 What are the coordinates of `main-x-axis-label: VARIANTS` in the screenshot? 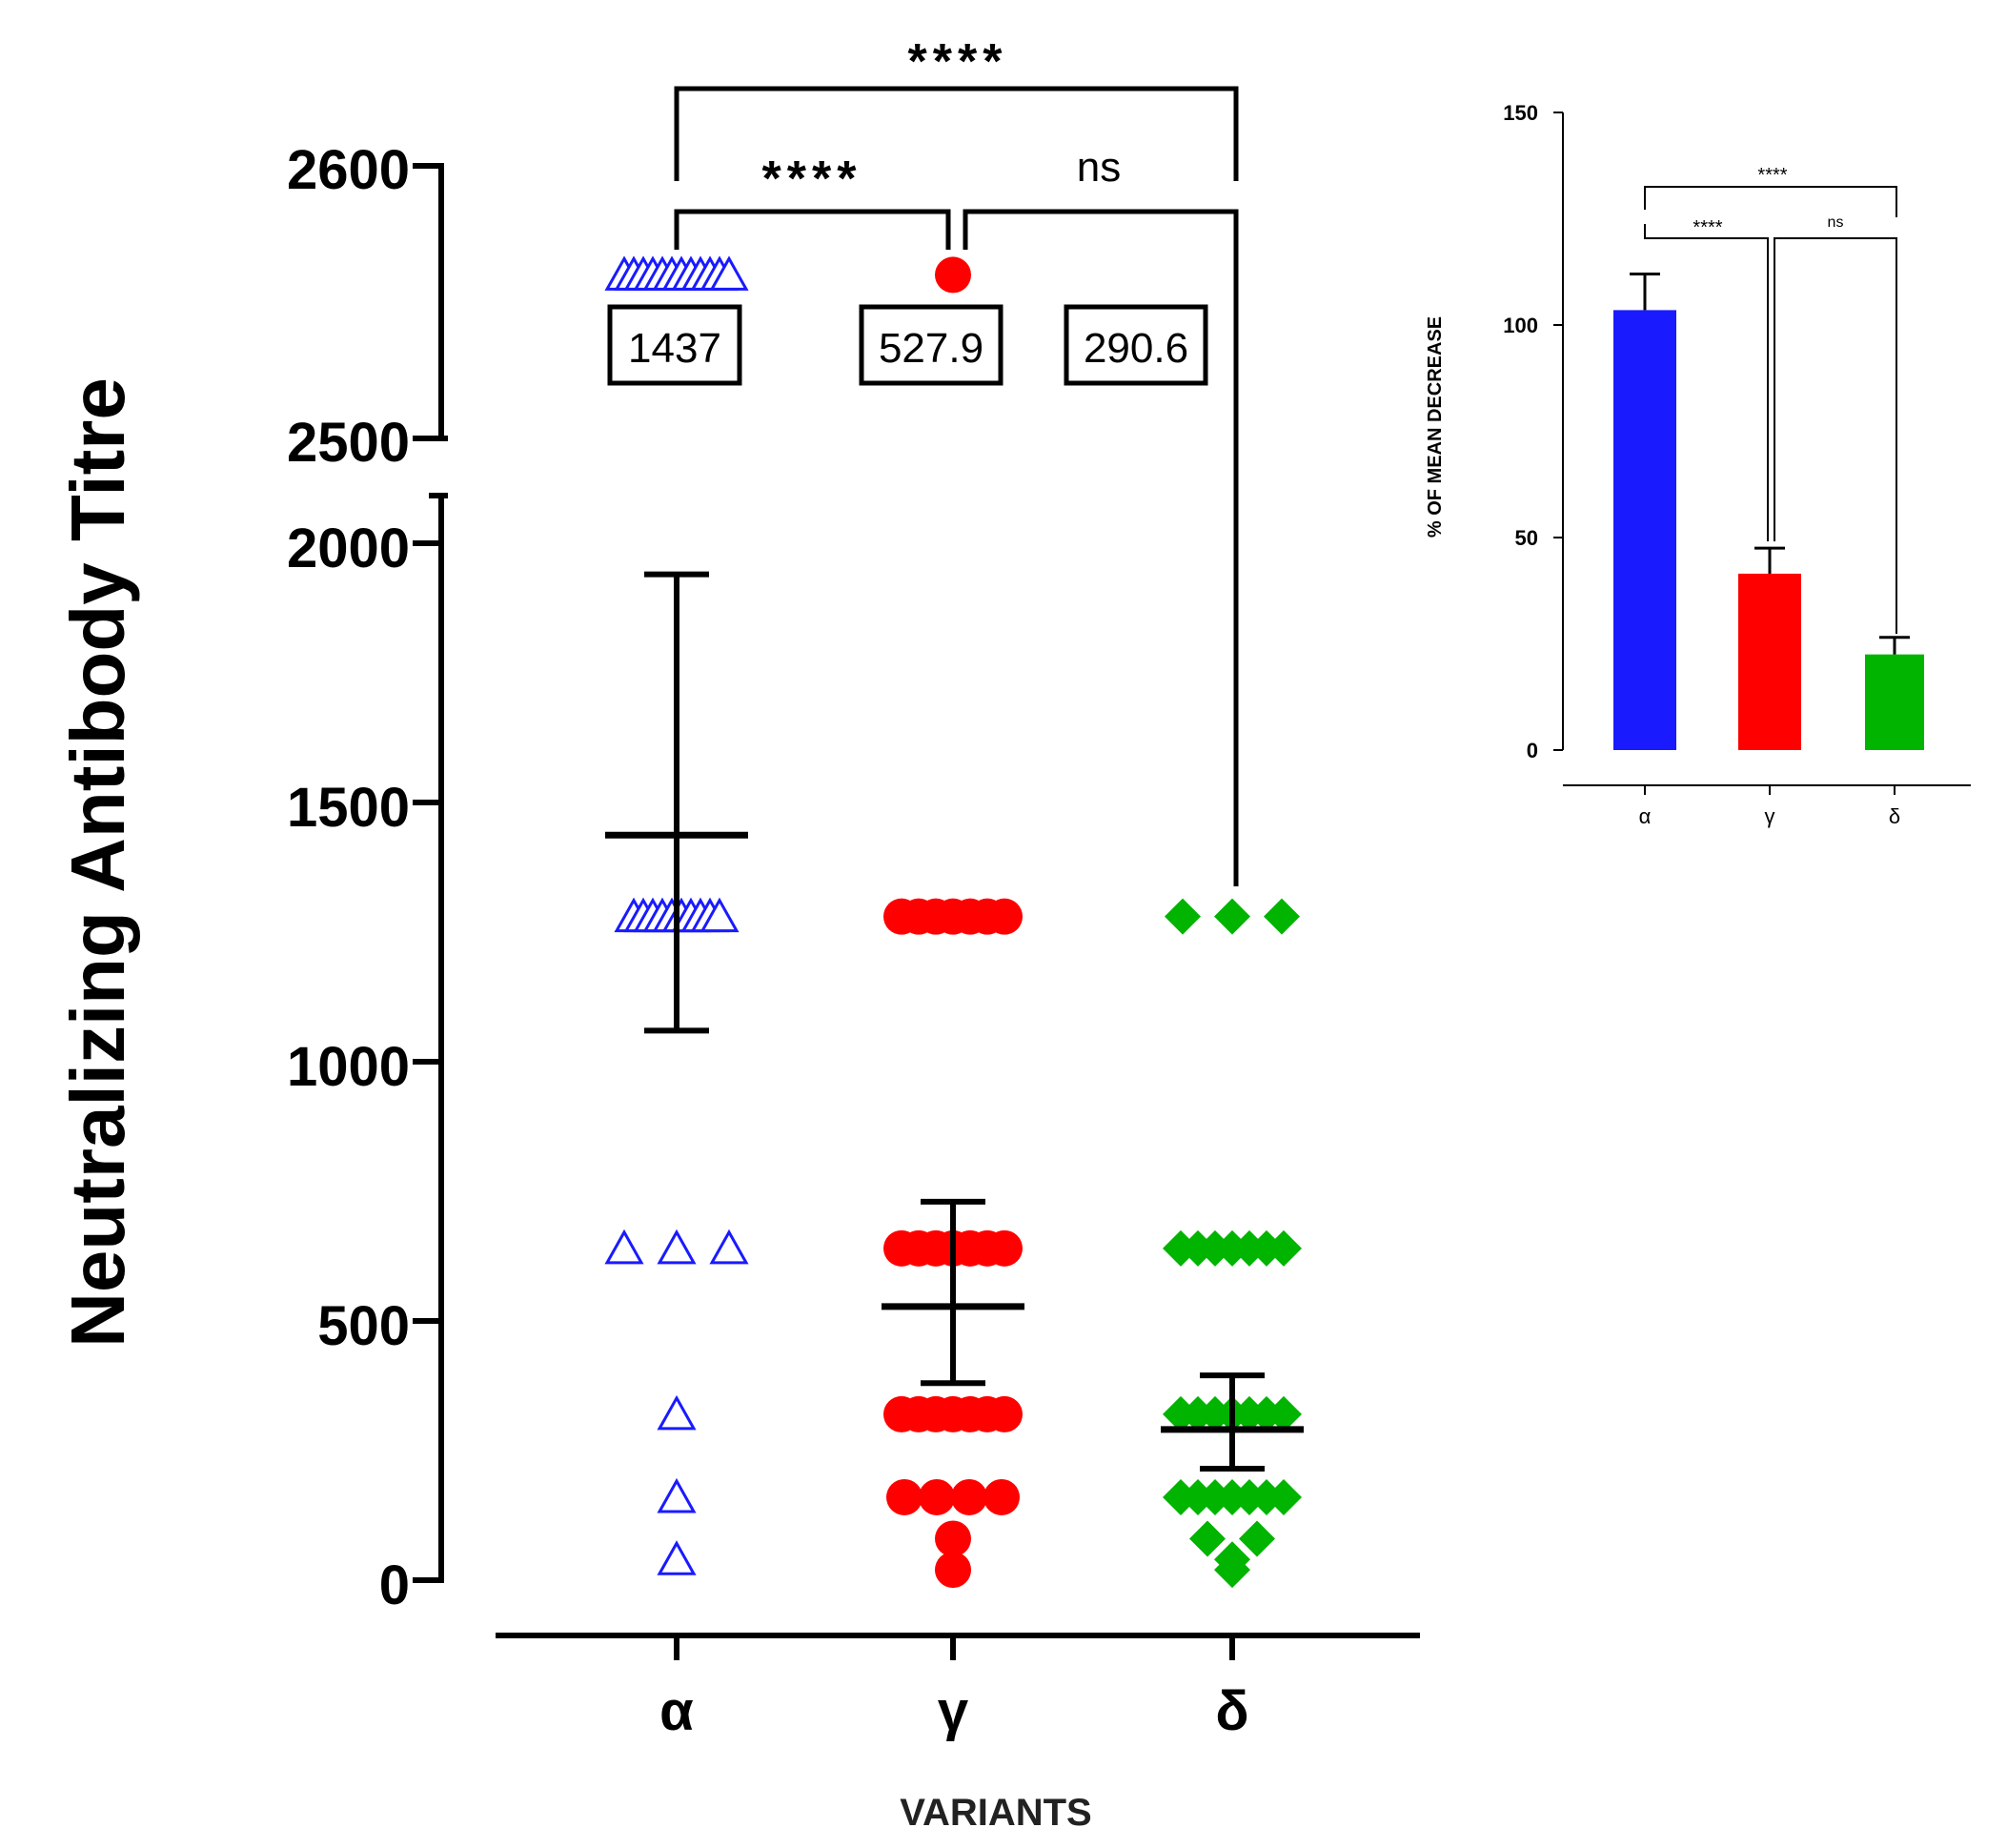 It's located at (995, 1813).